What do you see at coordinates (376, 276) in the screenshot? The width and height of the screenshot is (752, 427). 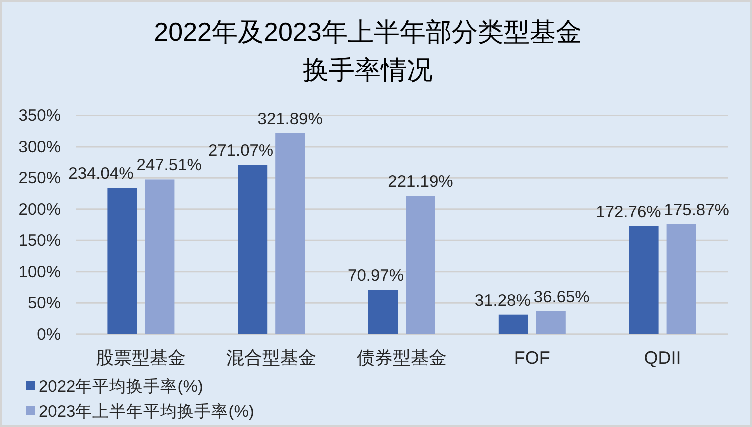 I see `data-label: 70.97%` at bounding box center [376, 276].